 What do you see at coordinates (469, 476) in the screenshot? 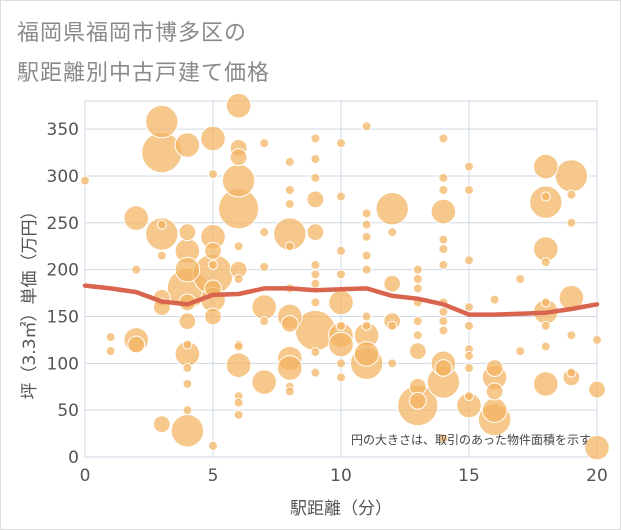
I see `x-tick-label: 15` at bounding box center [469, 476].